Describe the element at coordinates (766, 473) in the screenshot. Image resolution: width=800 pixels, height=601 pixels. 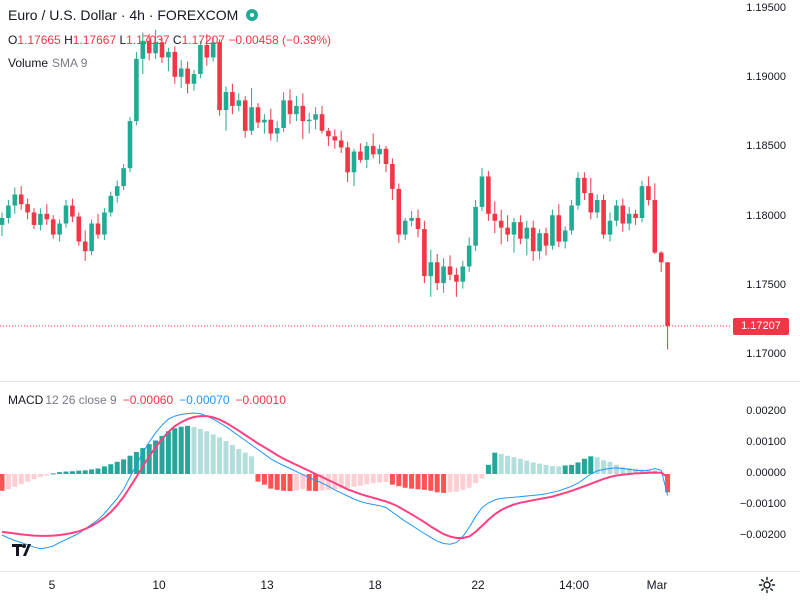
I see `macd-axis-label: 0.00000` at that location.